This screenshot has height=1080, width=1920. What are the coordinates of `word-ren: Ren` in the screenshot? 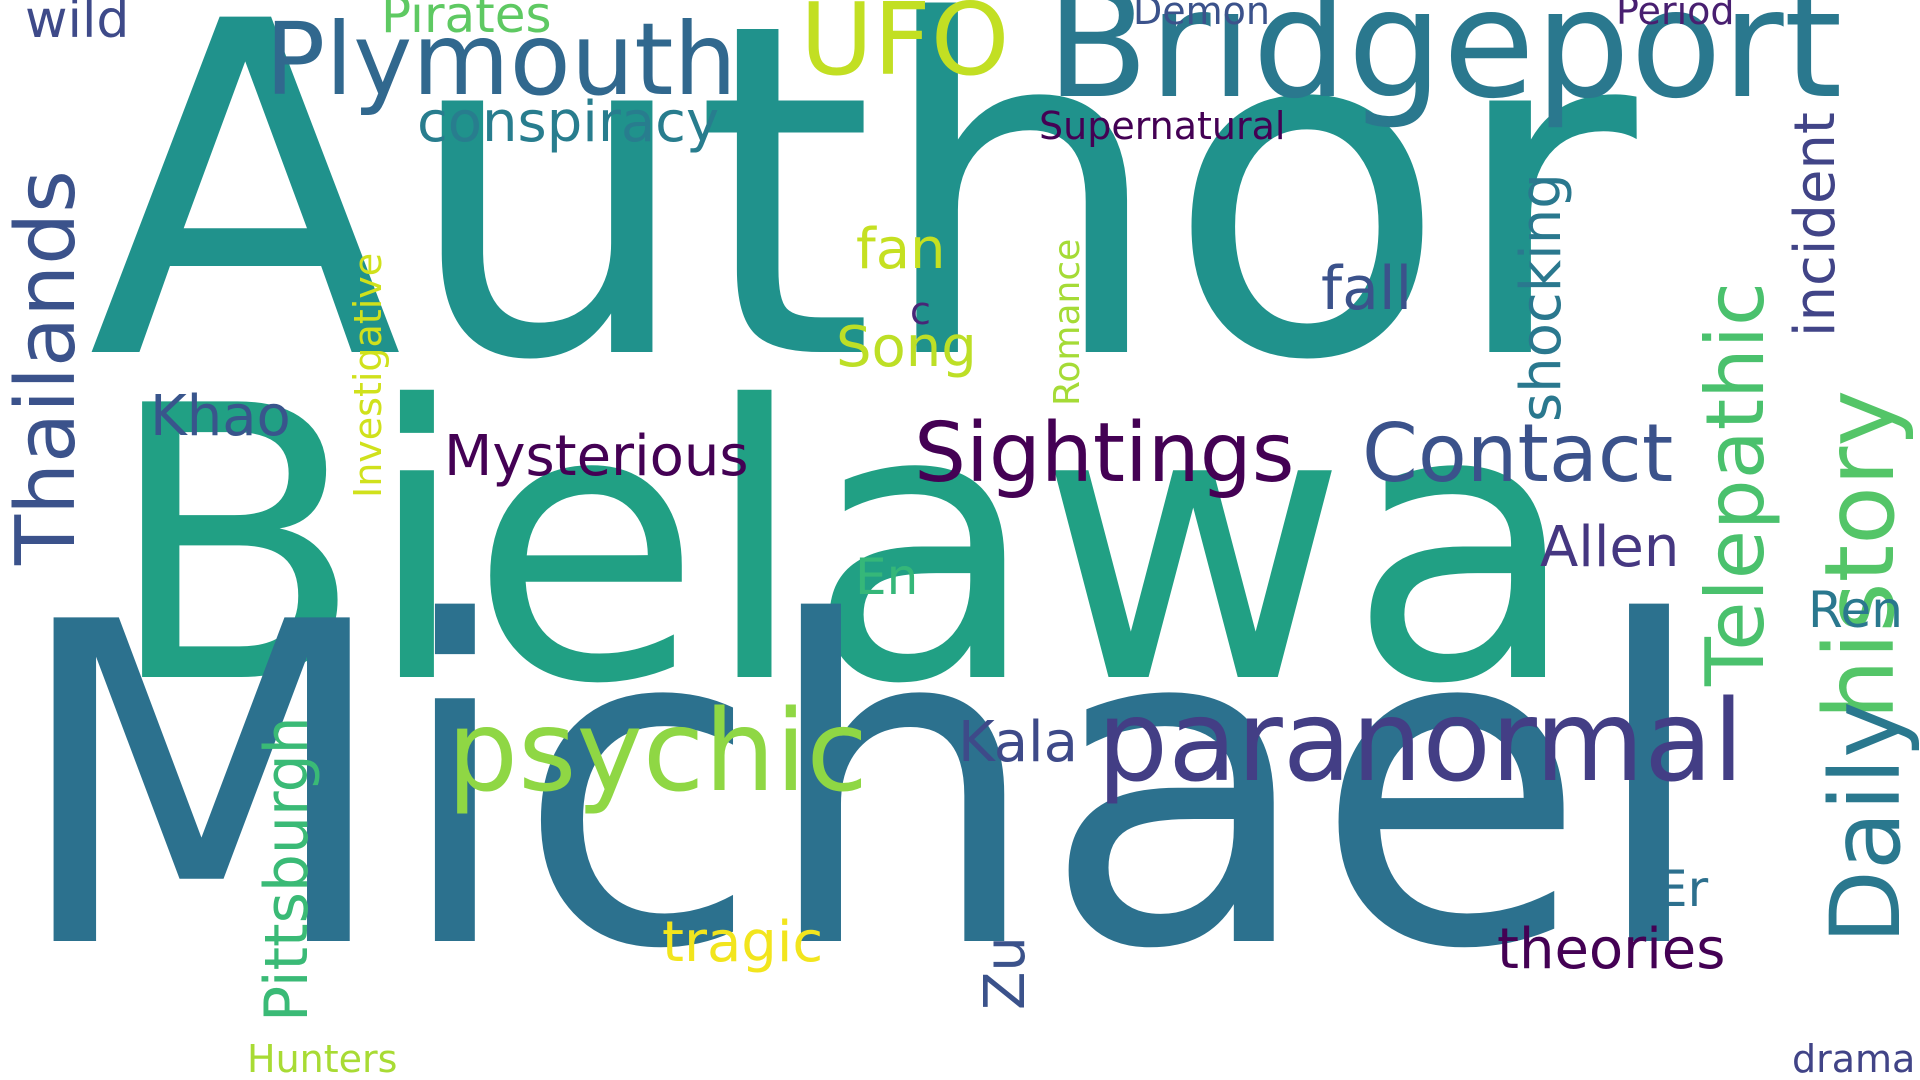 It's located at (1855, 610).